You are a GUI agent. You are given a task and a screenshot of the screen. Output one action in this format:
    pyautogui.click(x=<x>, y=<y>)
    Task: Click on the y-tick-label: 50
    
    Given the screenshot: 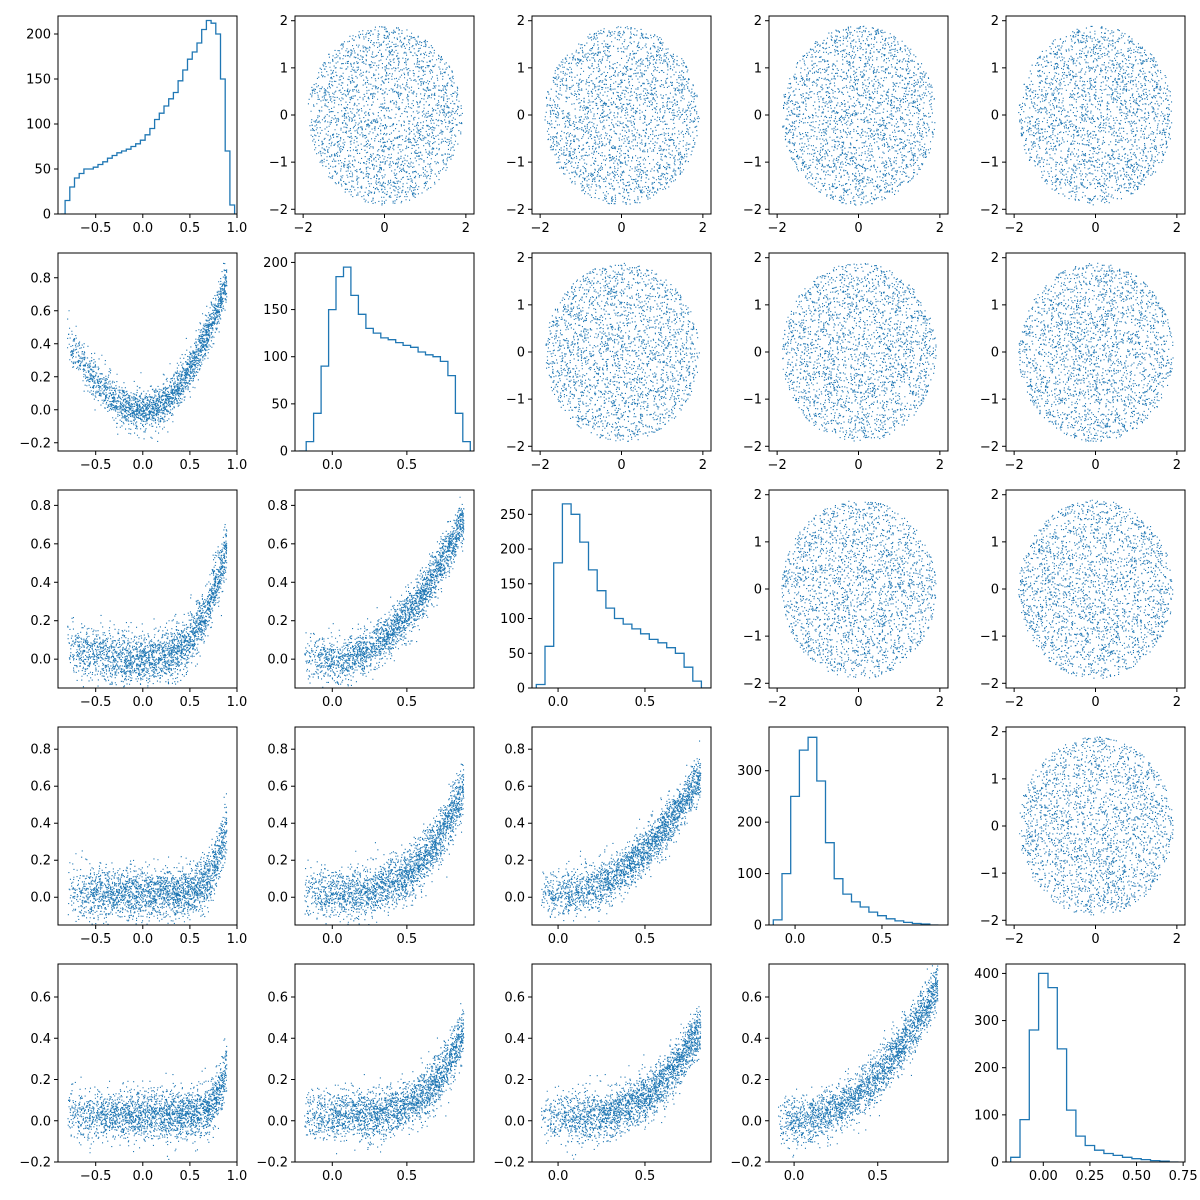 What is the action you would take?
    pyautogui.click(x=42, y=170)
    